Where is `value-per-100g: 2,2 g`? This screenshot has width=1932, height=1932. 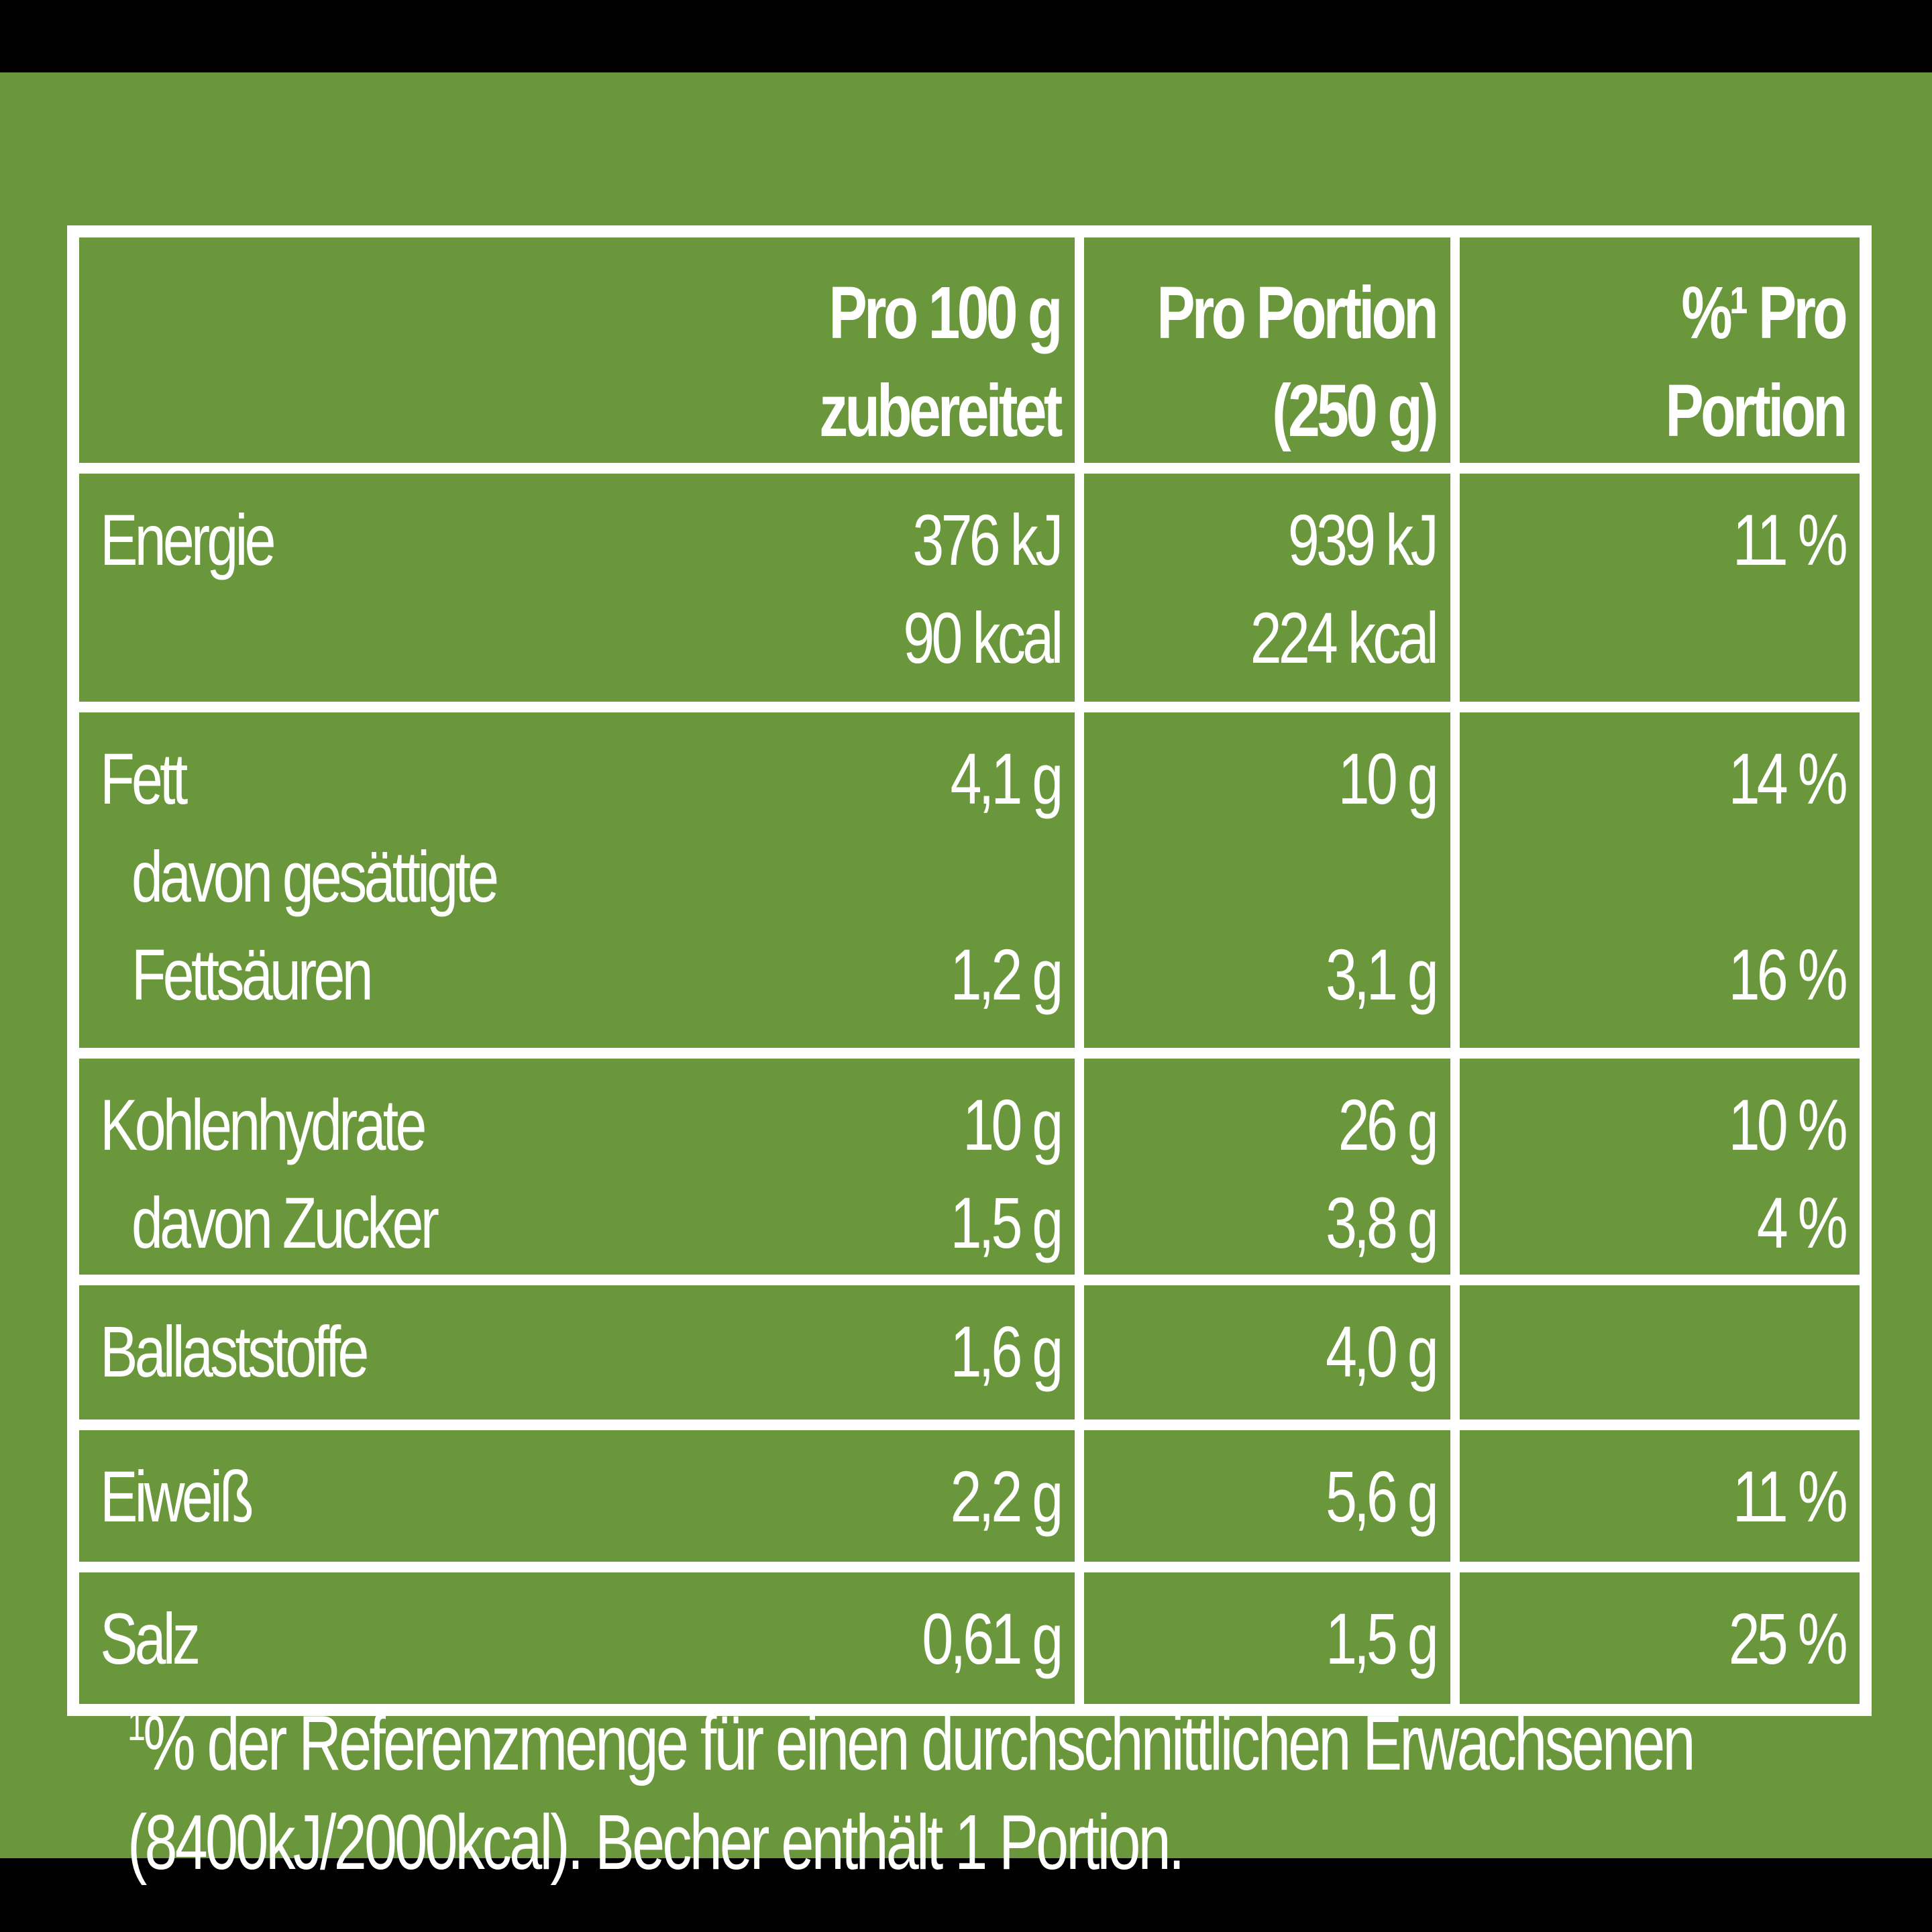 value-per-100g: 2,2 g is located at coordinates (1006, 1496).